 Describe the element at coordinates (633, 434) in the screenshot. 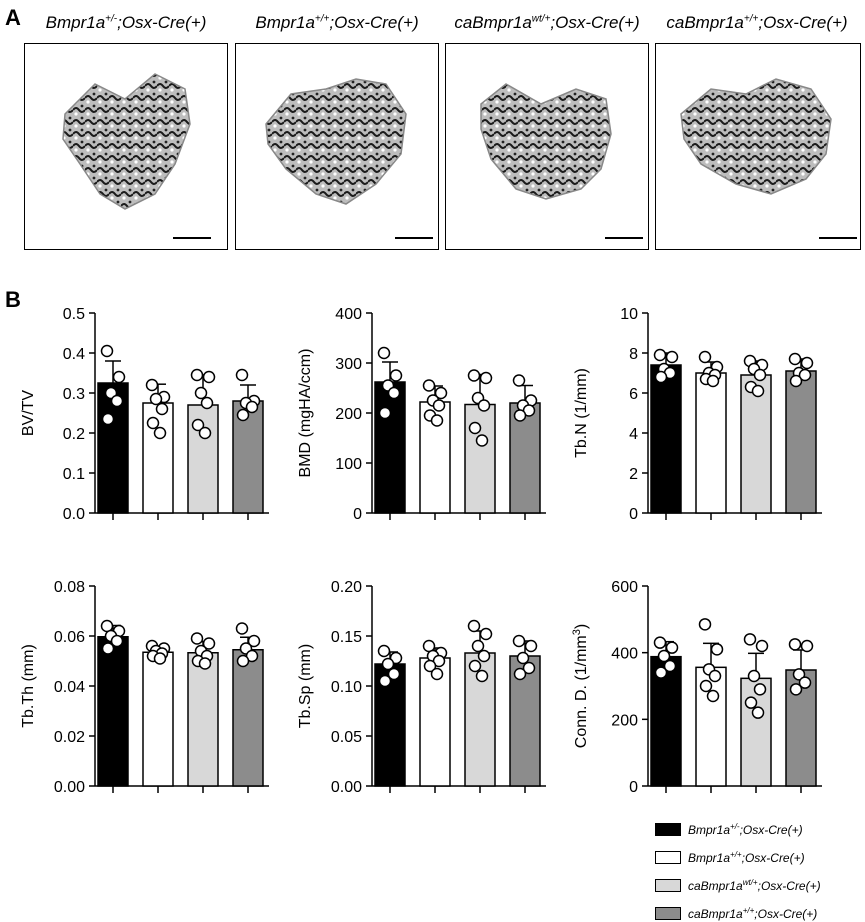

I see `chart-3-y-tick-label: 4` at that location.